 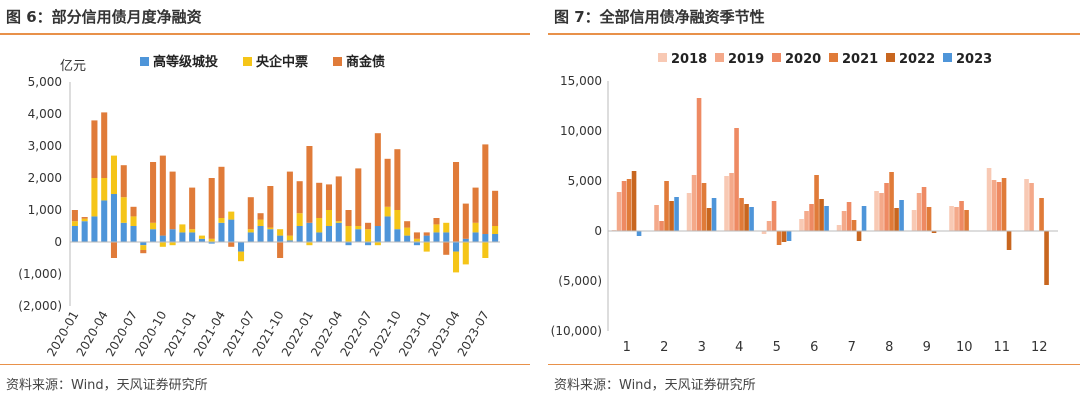 What do you see at coordinates (655, 385) in the screenshot?
I see `figure-7-source: 资料来源：Wind，天风证券研究所` at bounding box center [655, 385].